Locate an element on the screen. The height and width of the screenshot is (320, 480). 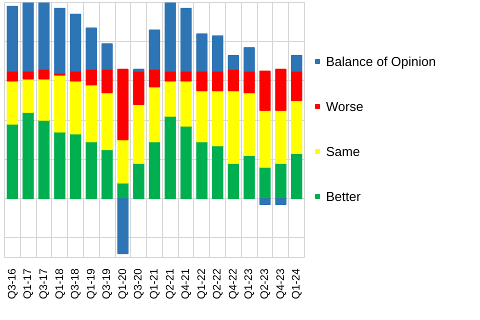
x-tick-label: Q3-18 is located at coordinates (76, 284).